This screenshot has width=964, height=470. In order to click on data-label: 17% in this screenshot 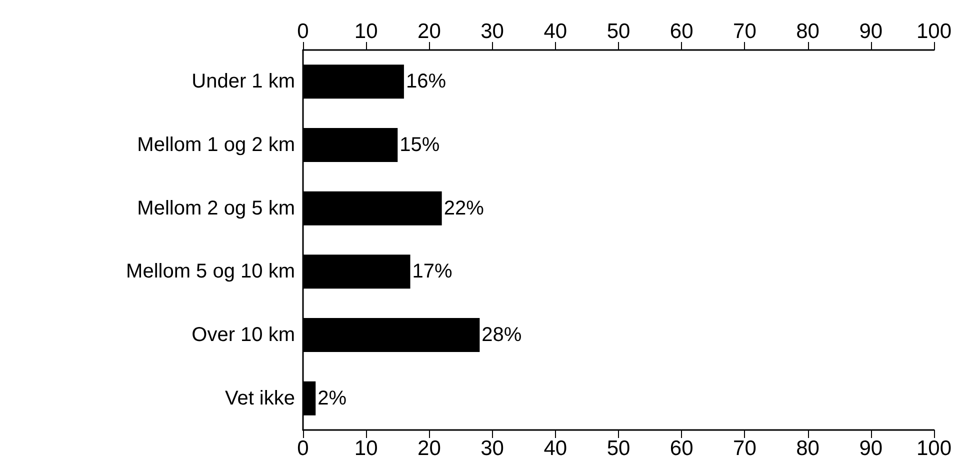, I will do `click(432, 271)`.